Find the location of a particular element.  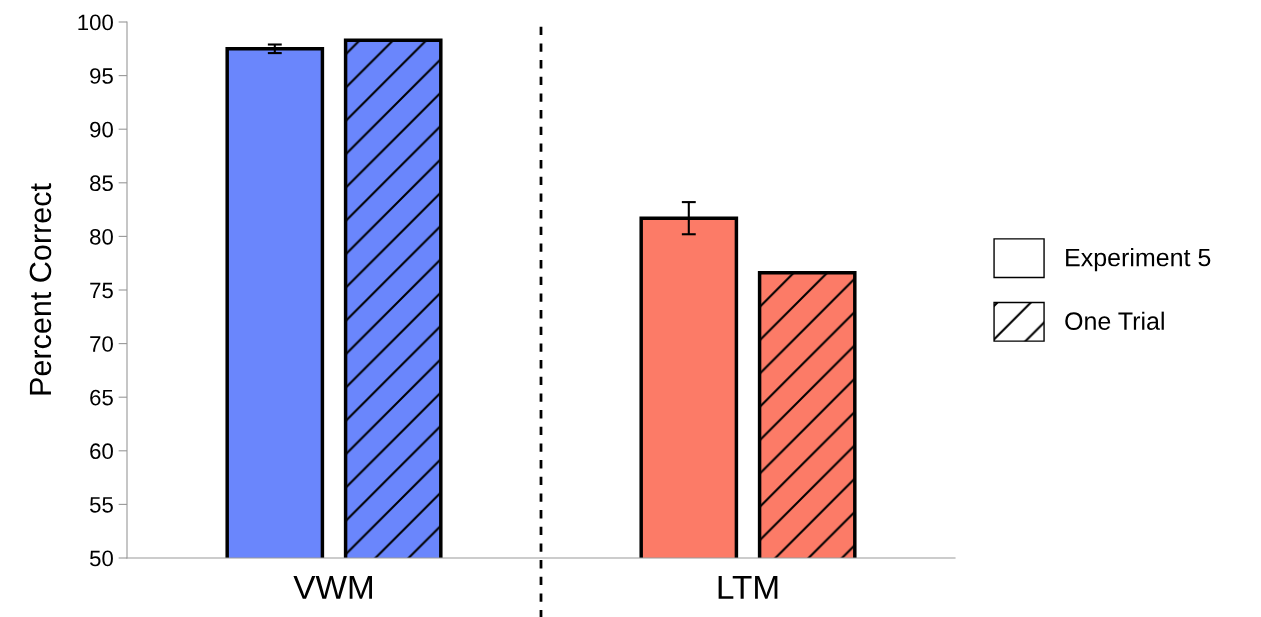

y-tick-label: 65 is located at coordinates (101, 397).